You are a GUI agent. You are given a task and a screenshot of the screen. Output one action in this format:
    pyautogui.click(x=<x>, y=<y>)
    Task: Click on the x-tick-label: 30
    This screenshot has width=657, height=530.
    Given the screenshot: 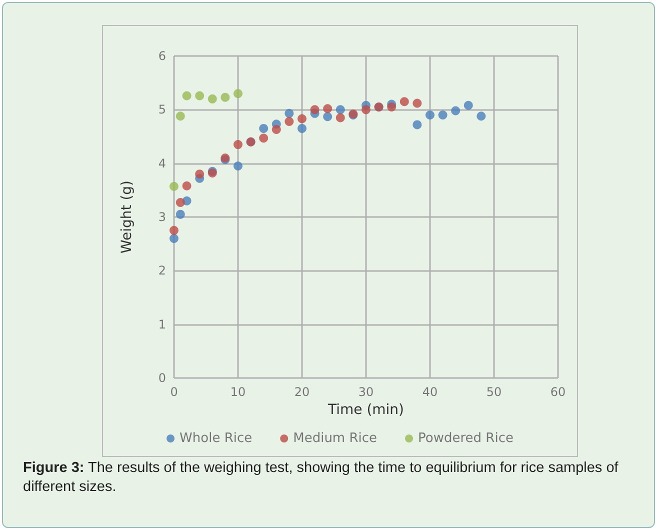 What is the action you would take?
    pyautogui.click(x=366, y=392)
    